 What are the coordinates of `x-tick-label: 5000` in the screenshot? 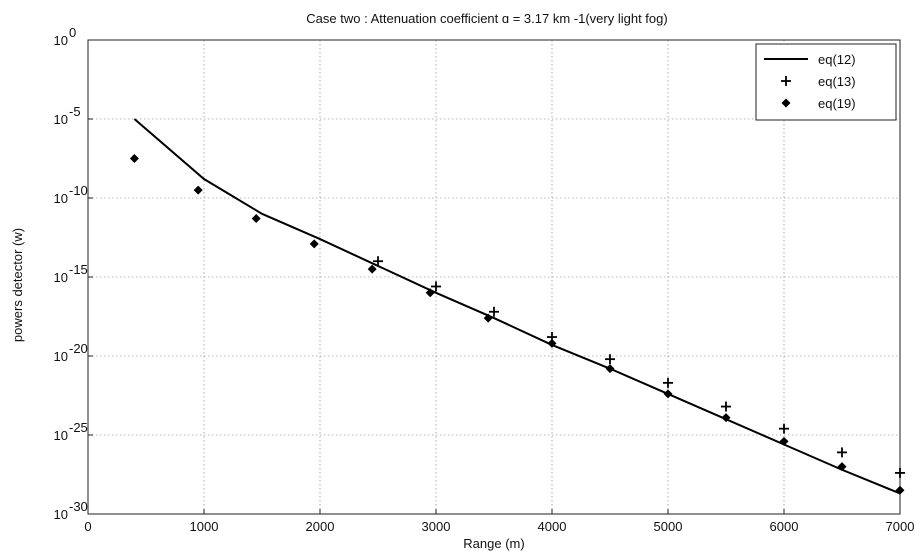 It's located at (668, 526).